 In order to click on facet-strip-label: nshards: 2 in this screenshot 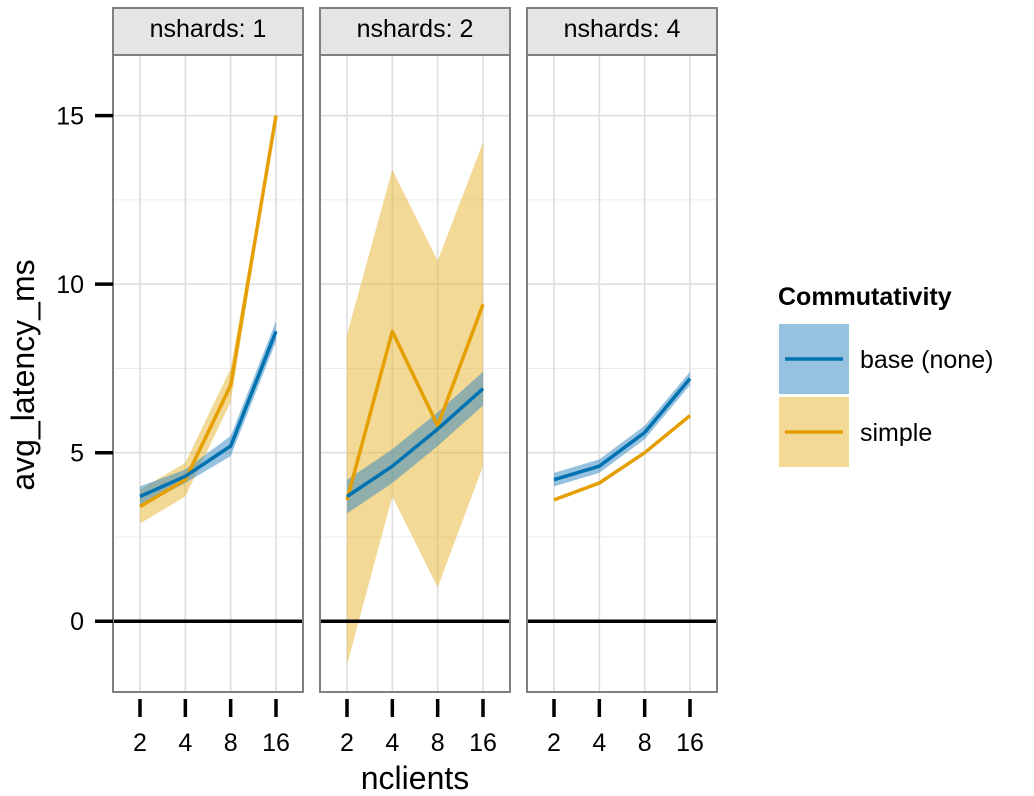, I will do `click(415, 29)`.